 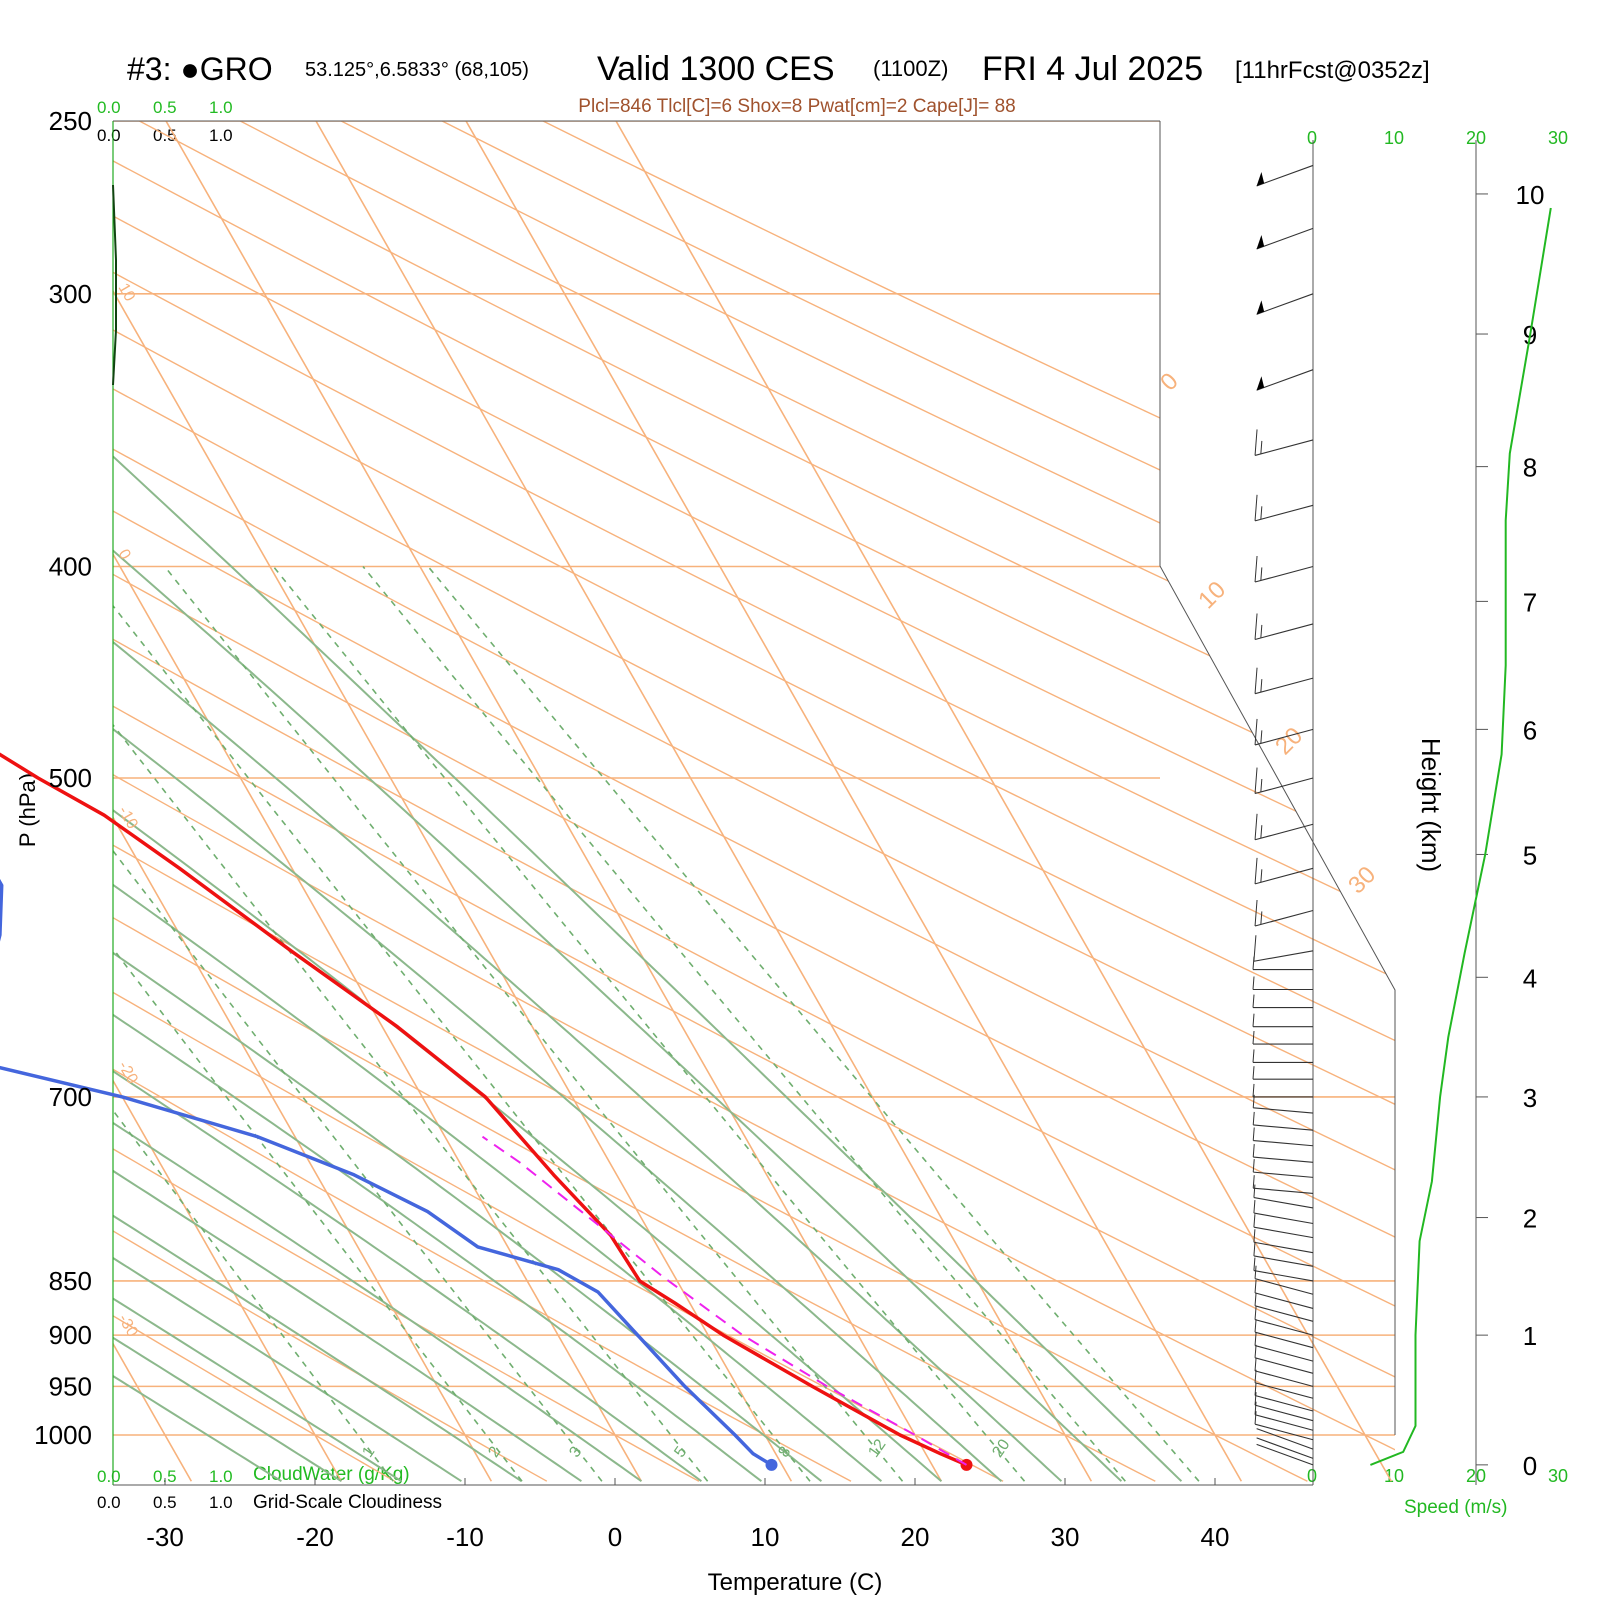 I want to click on speed-tick-top-0: 0, so click(x=1312, y=138).